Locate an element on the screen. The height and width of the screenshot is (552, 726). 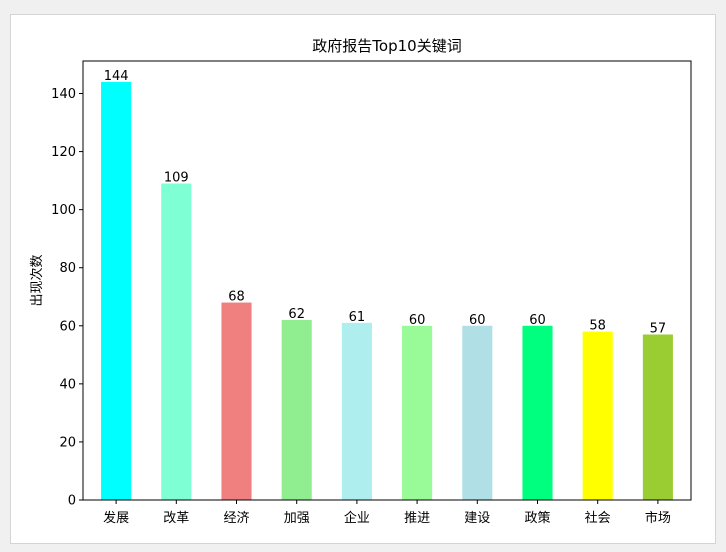
y-tick-label: 0 is located at coordinates (72, 501).